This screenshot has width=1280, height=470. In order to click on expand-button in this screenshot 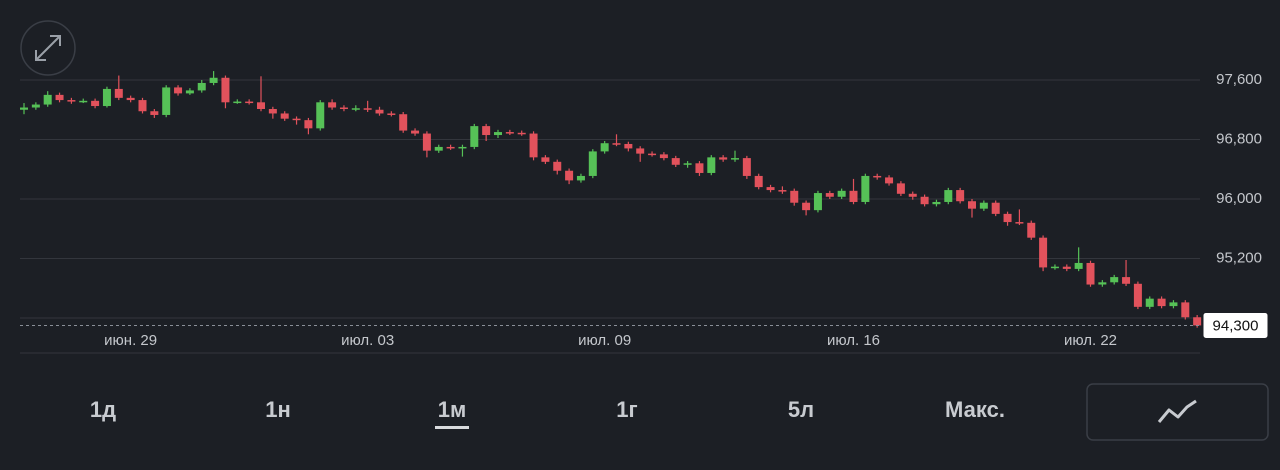, I will do `click(48, 48)`.